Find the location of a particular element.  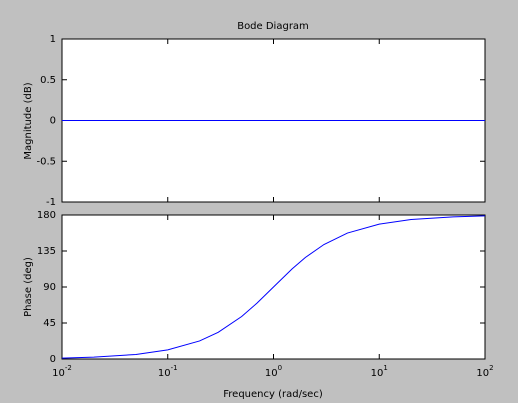

chart-title: Bode Diagram is located at coordinates (273, 26).